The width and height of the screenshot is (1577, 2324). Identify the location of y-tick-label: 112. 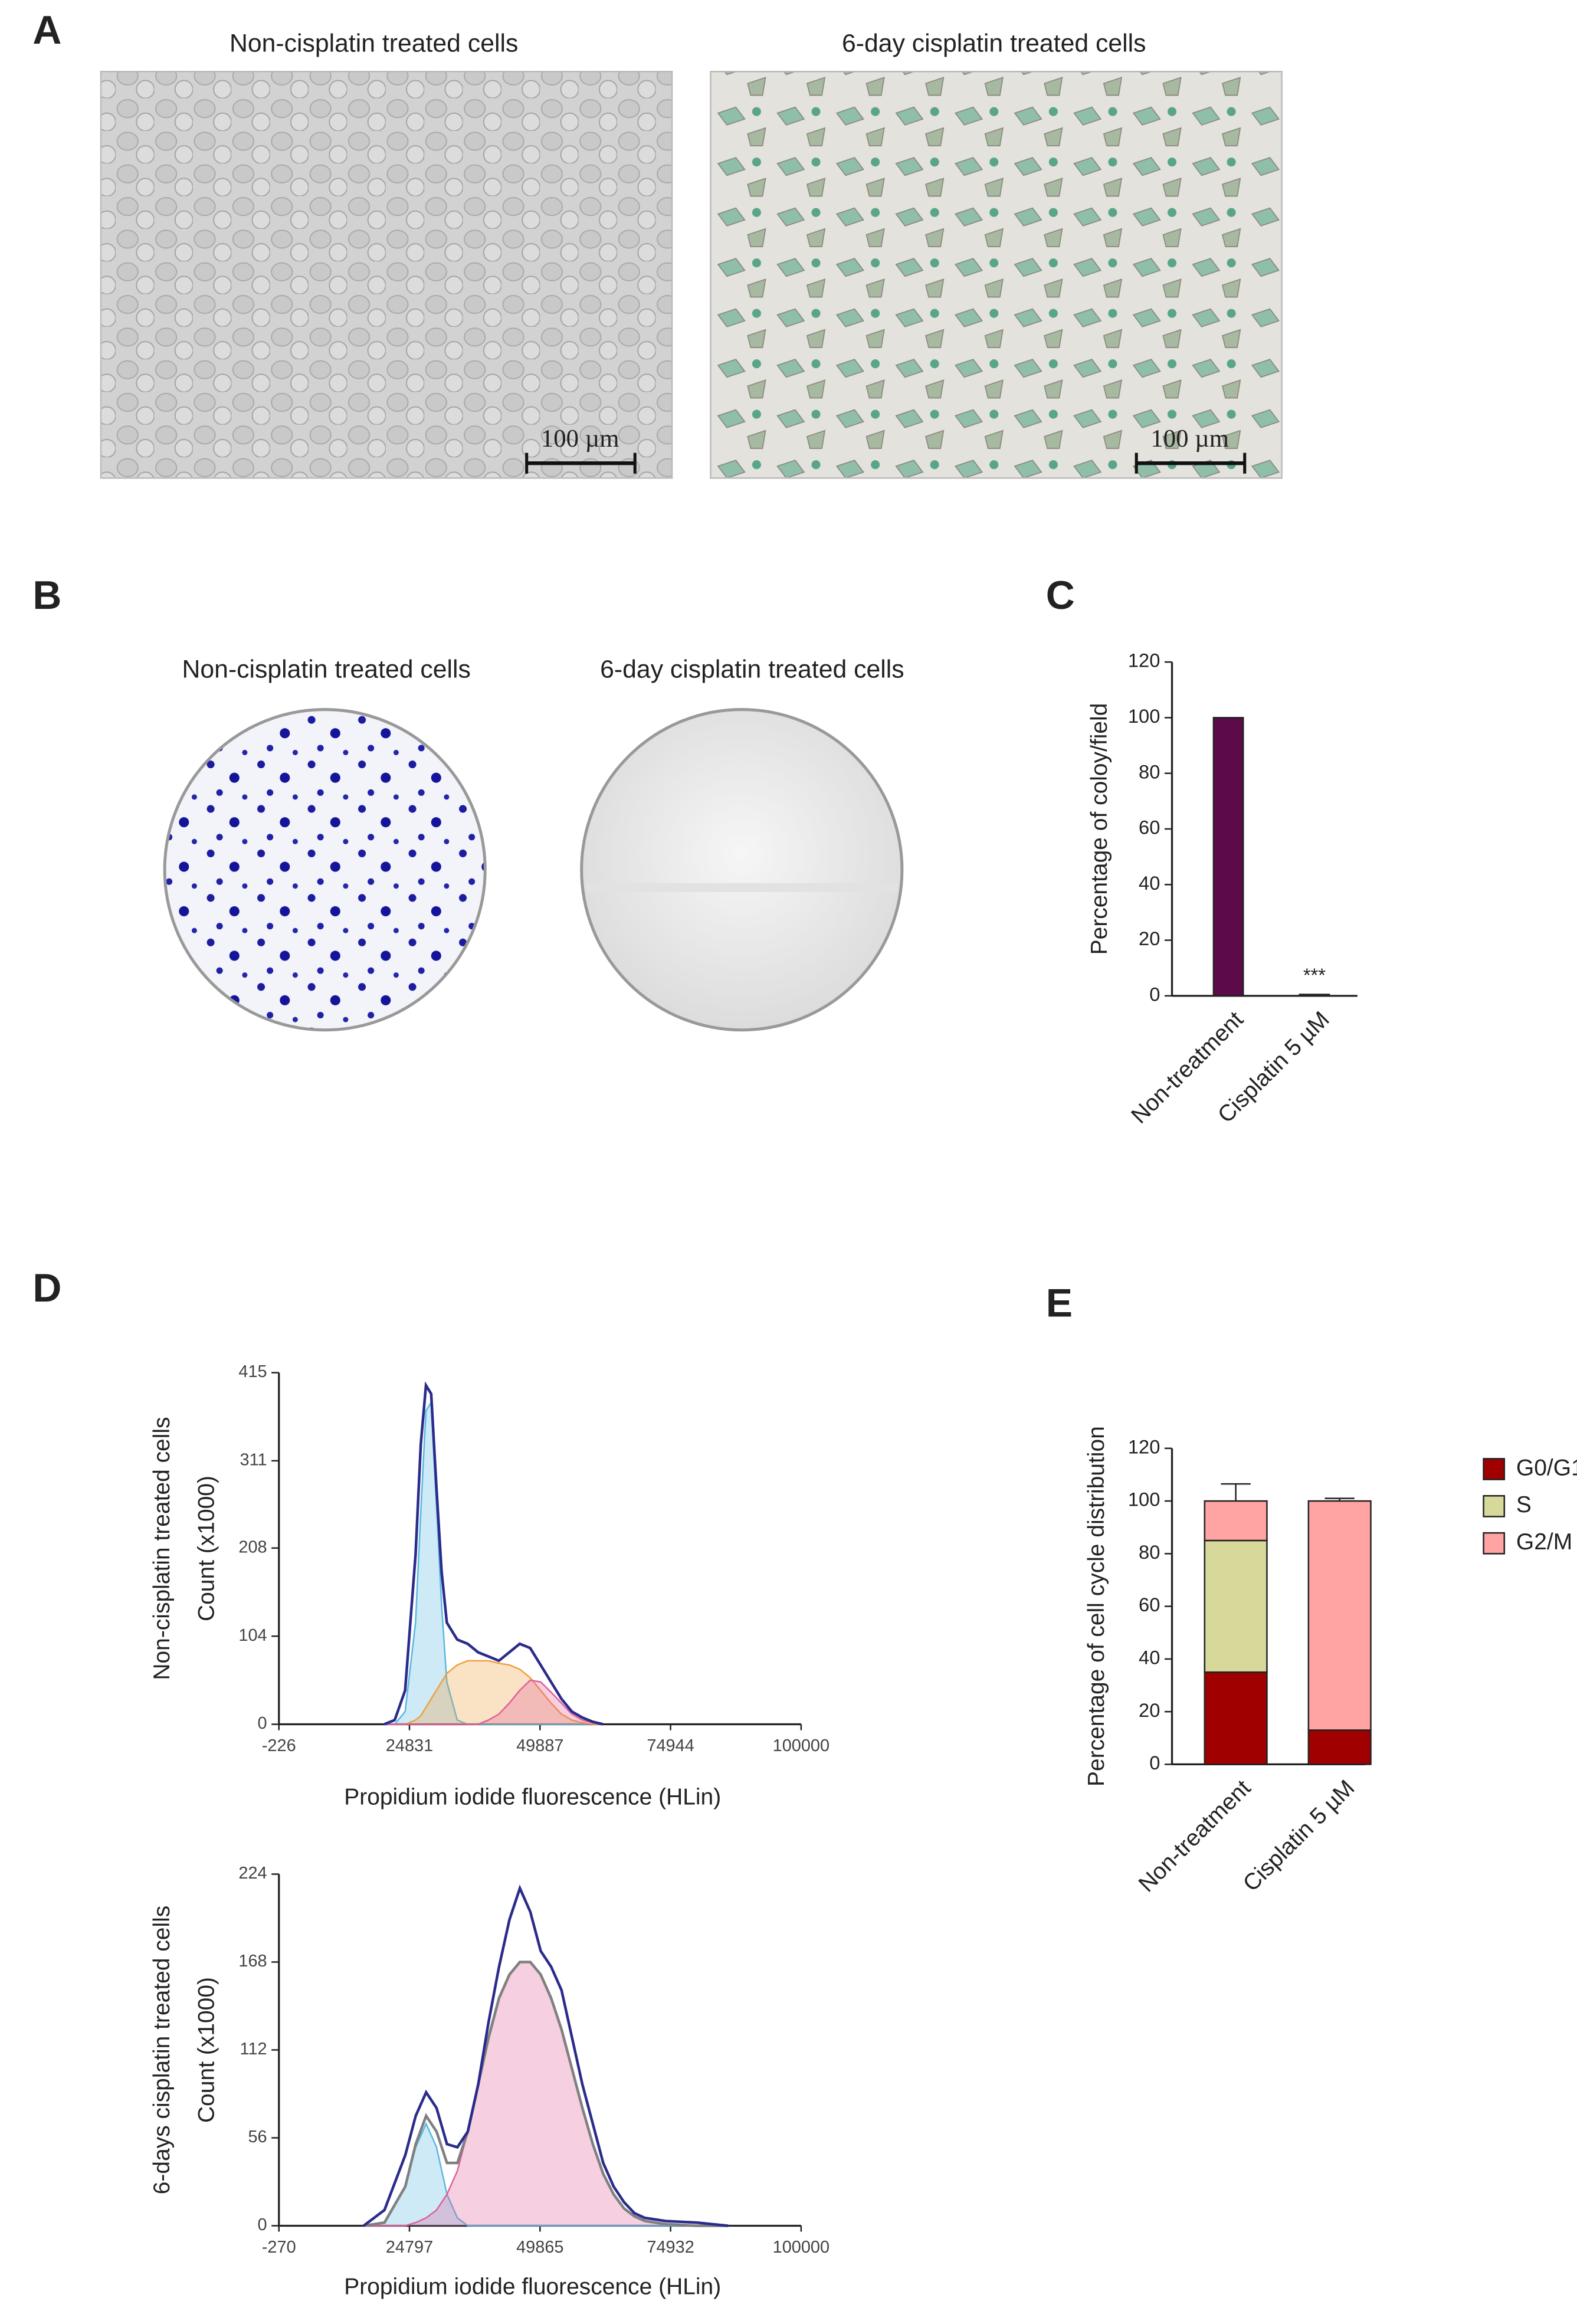
(253, 2049).